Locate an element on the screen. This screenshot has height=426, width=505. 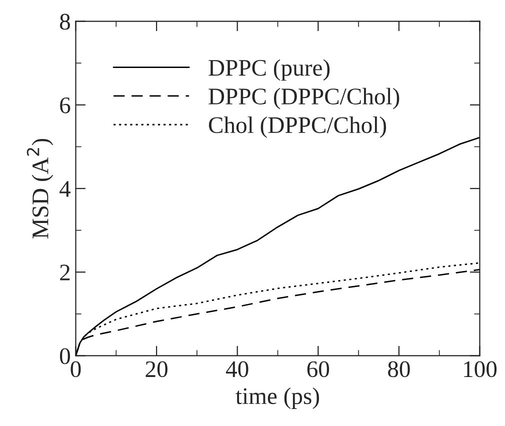
y-tick-label: 4 is located at coordinates (65, 189).